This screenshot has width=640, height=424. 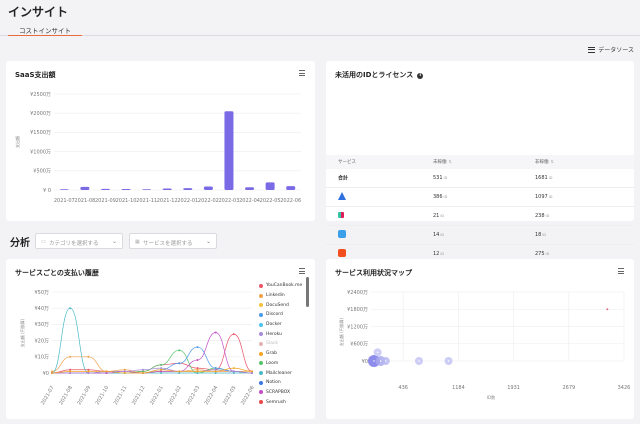 I want to click on legend-item: Heroku, so click(x=285, y=334).